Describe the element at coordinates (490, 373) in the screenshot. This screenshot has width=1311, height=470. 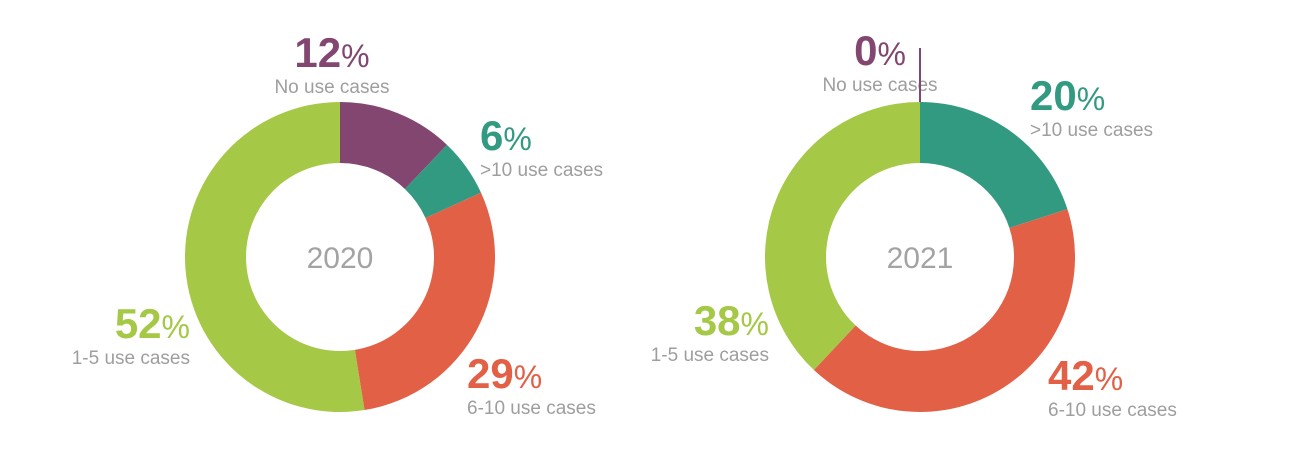
I see `percent-value: 29` at that location.